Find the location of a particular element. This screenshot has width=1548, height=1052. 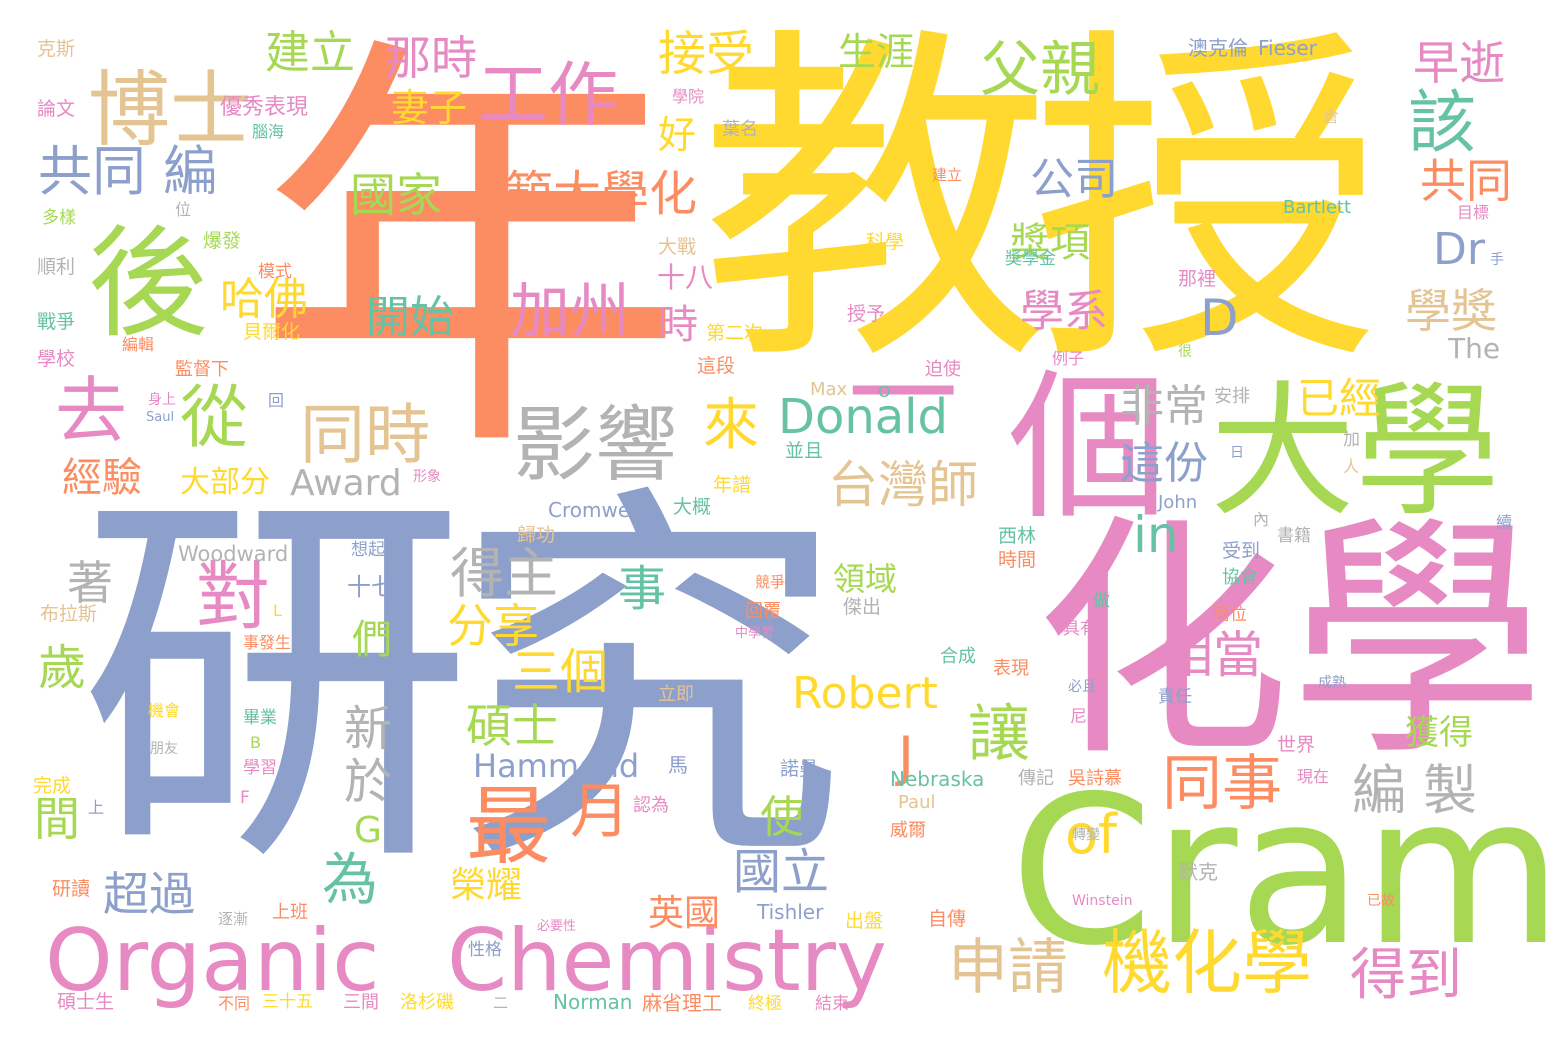

word: 畢業 is located at coordinates (260, 718).